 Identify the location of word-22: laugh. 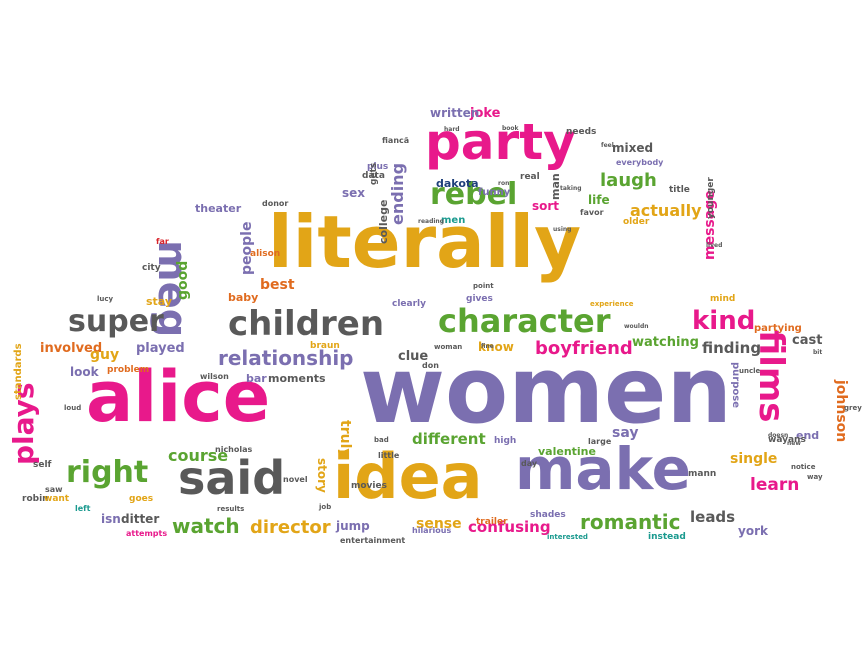
(628, 180).